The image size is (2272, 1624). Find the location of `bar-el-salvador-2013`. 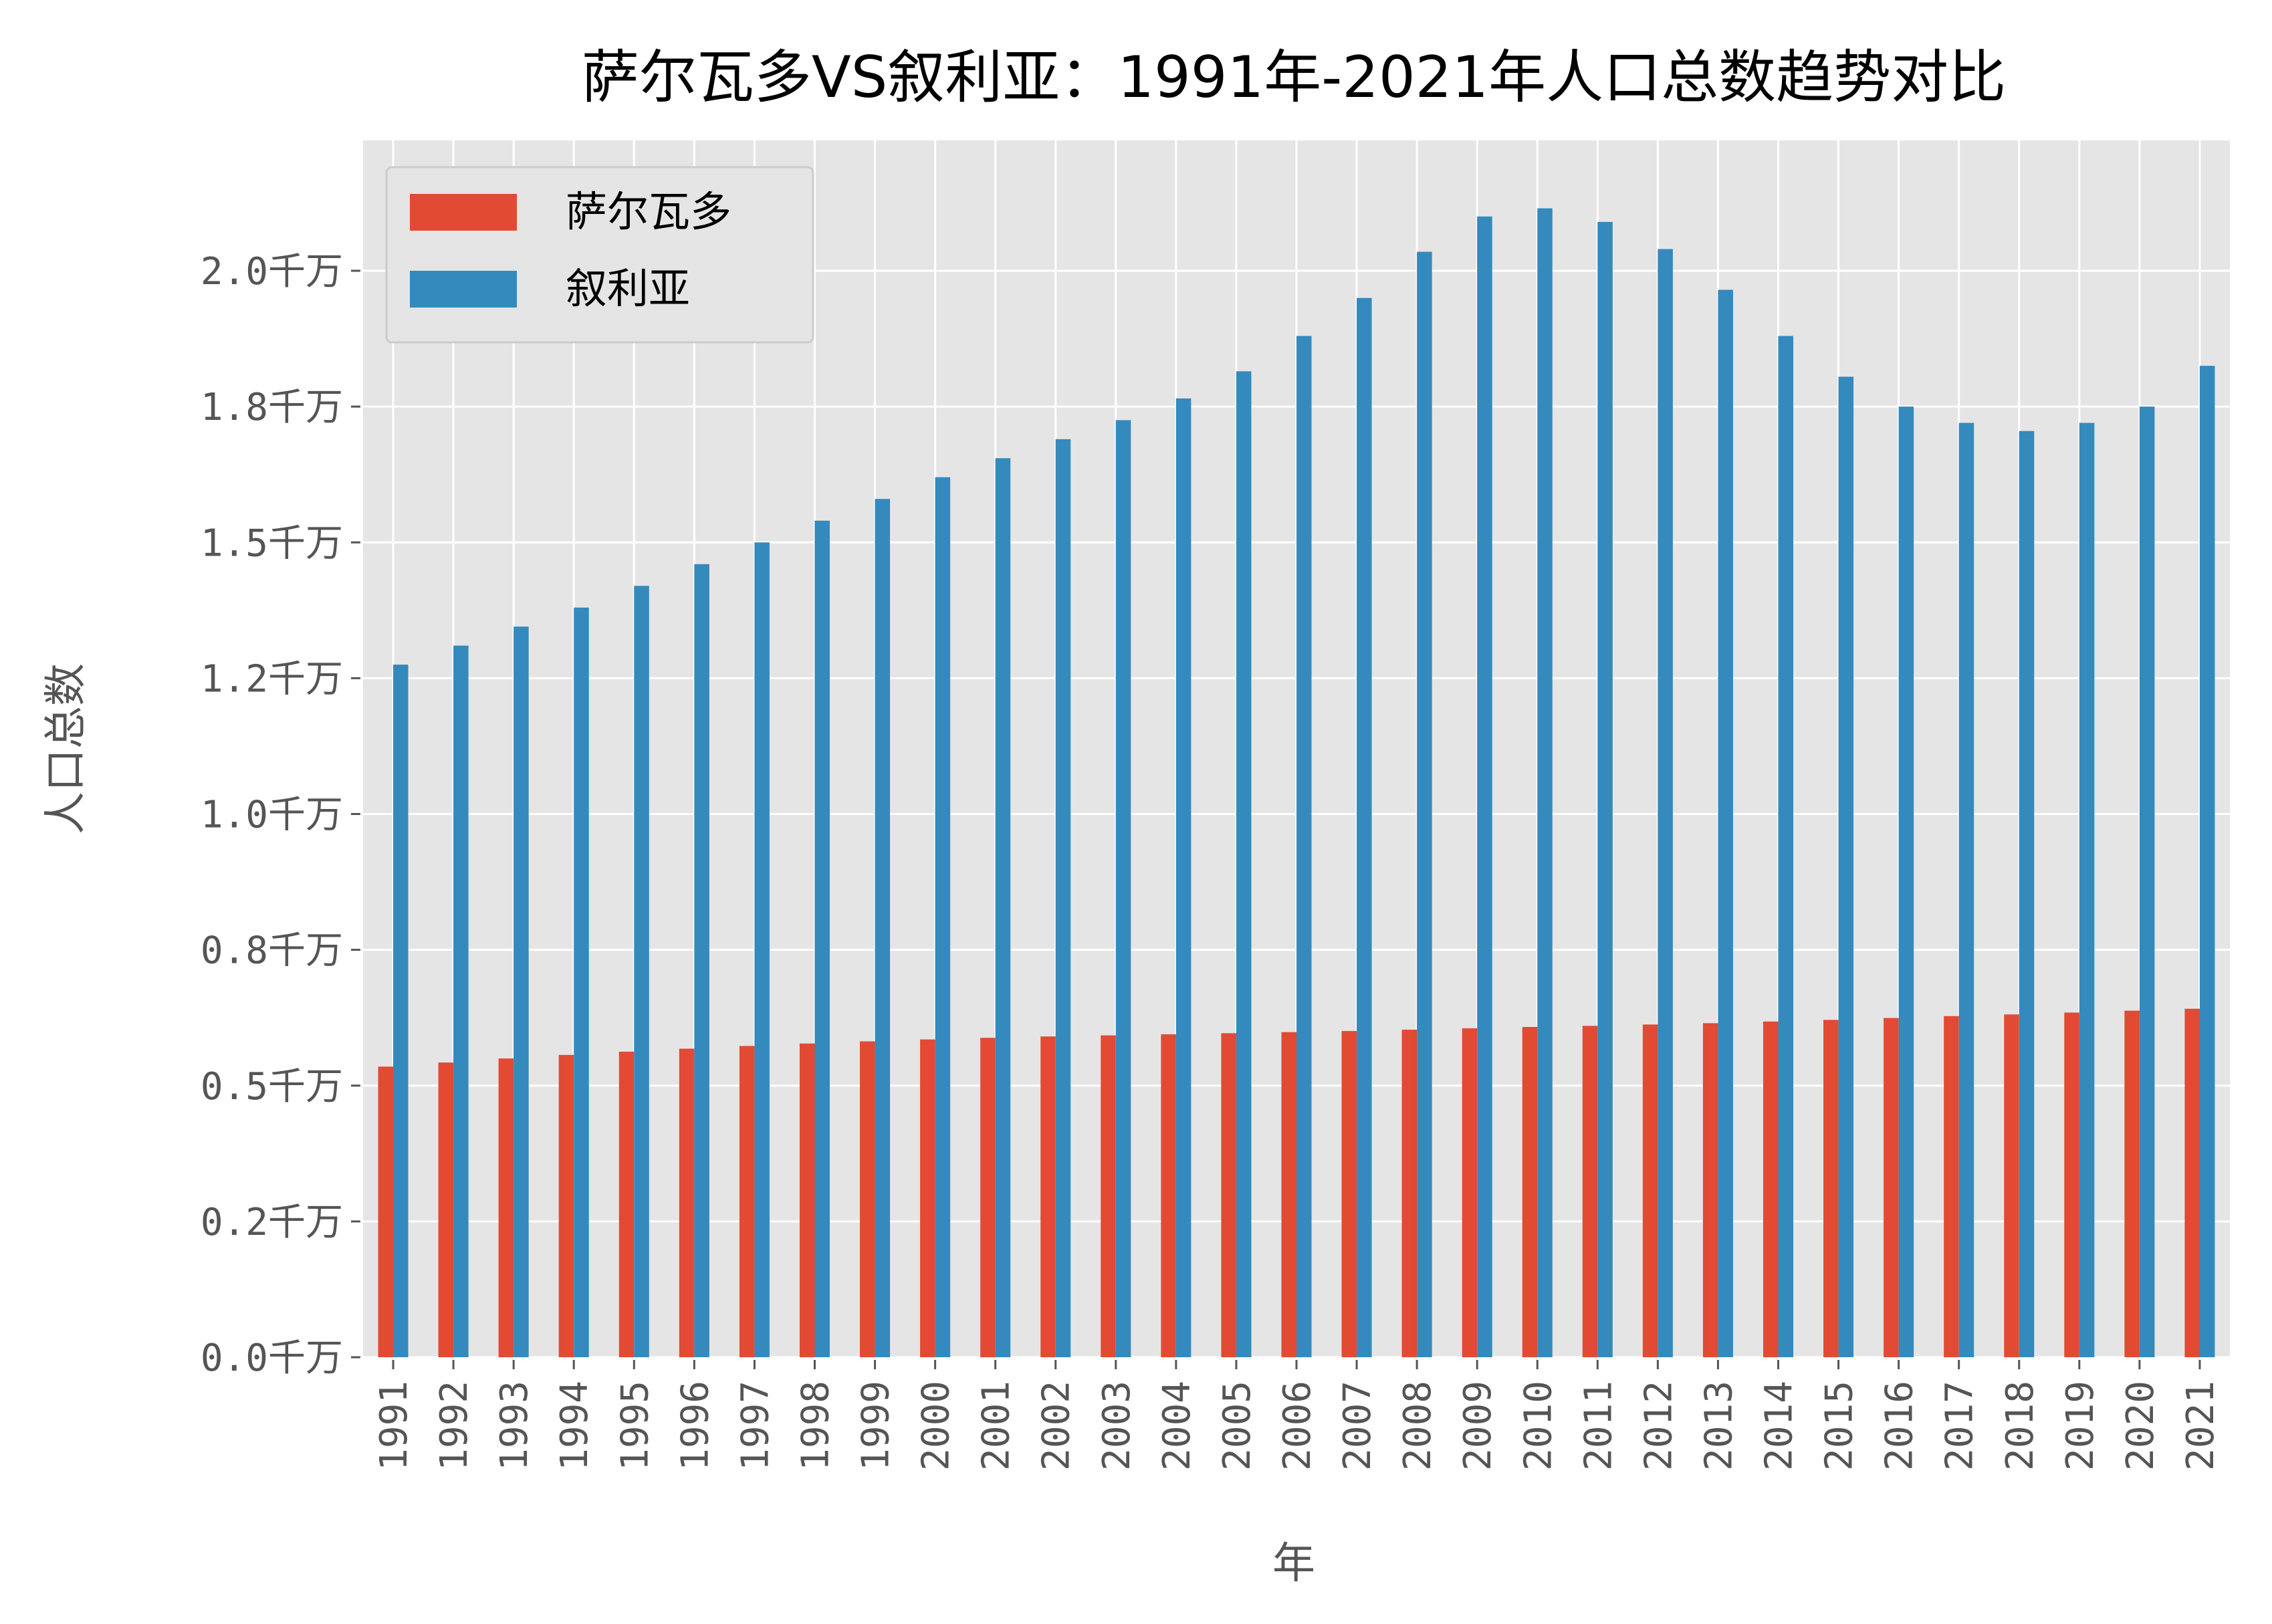

bar-el-salvador-2013 is located at coordinates (1710, 1190).